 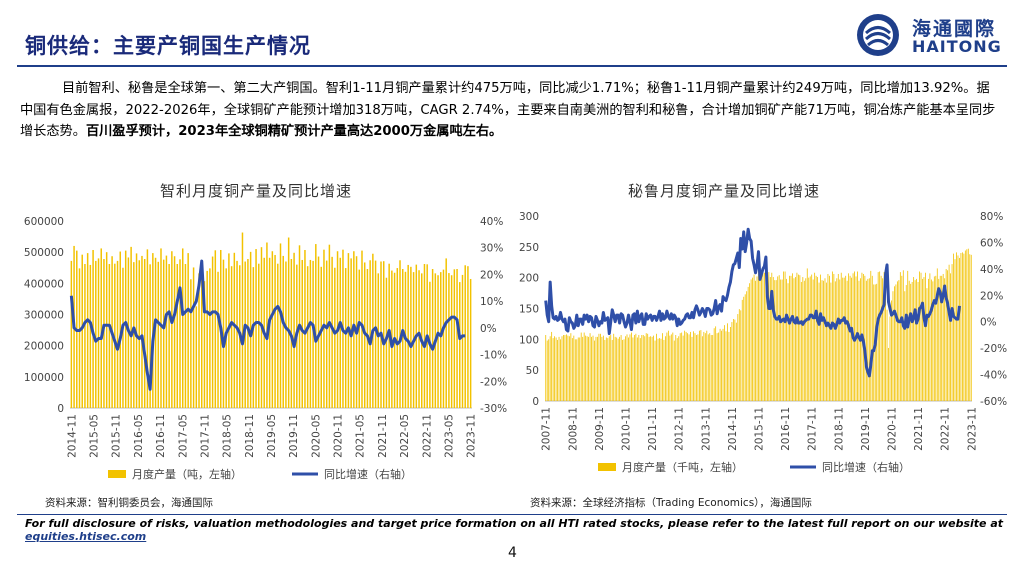 I want to click on haitong-logo, so click(x=878, y=35).